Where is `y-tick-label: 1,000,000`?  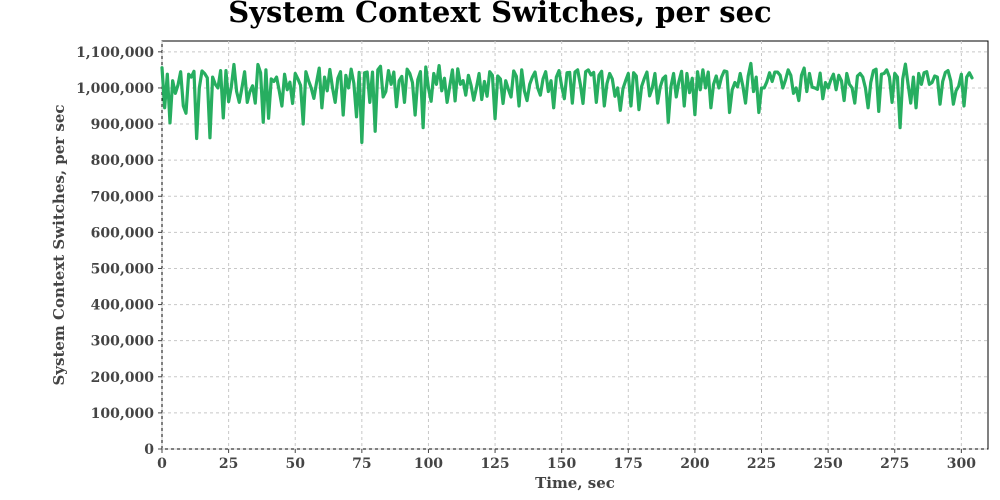 y-tick-label: 1,000,000 is located at coordinates (115, 89).